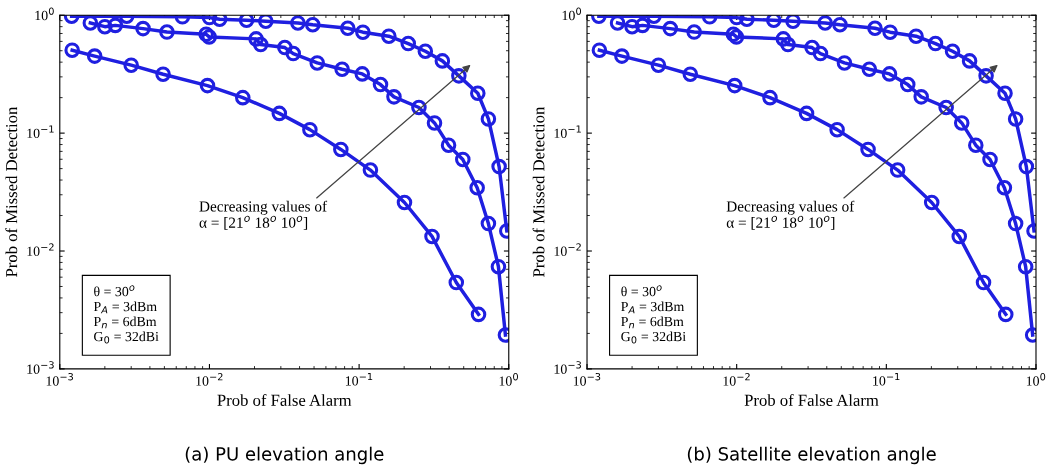 The image size is (1049, 476). I want to click on text: (a) PU elevation angle, so click(284, 455).